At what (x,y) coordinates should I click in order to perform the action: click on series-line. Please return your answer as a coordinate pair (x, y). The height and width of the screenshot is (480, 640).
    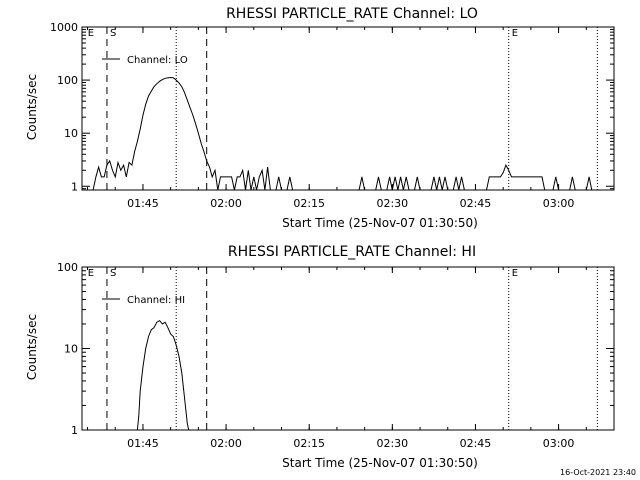
    Looking at the image, I should click on (163, 375).